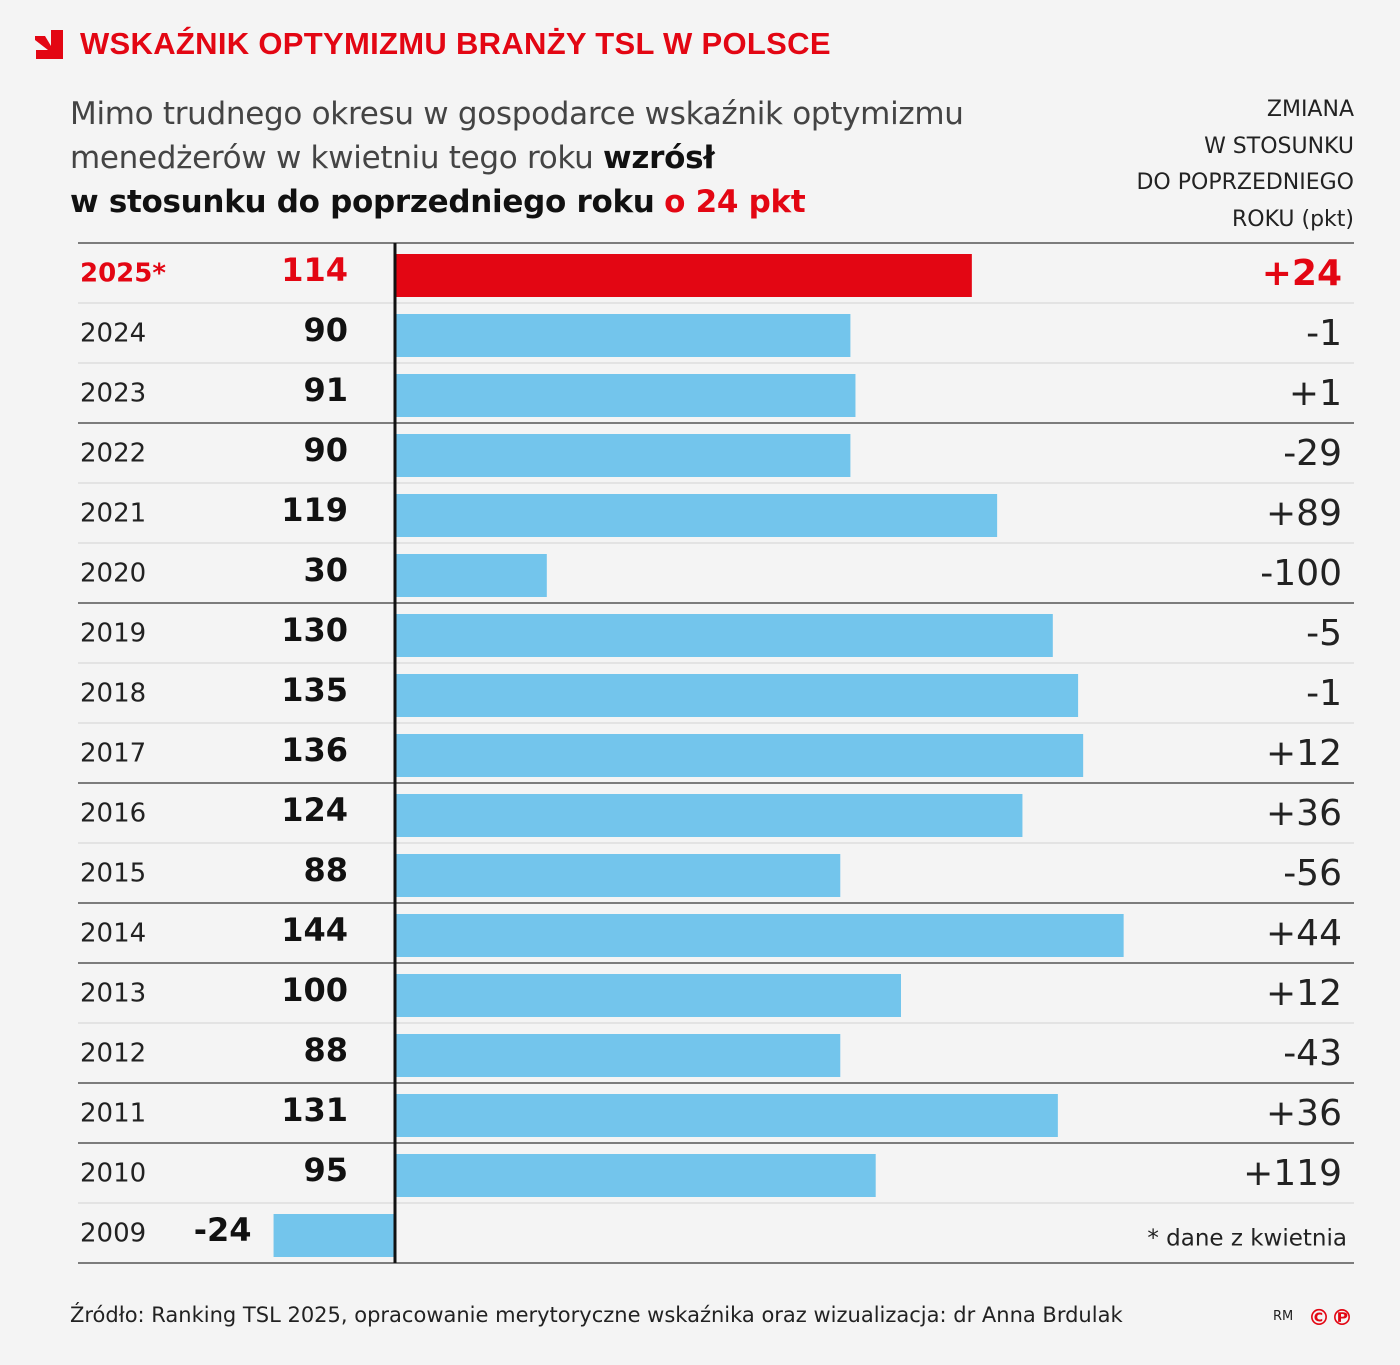  I want to click on value-label: 135, so click(314, 690).